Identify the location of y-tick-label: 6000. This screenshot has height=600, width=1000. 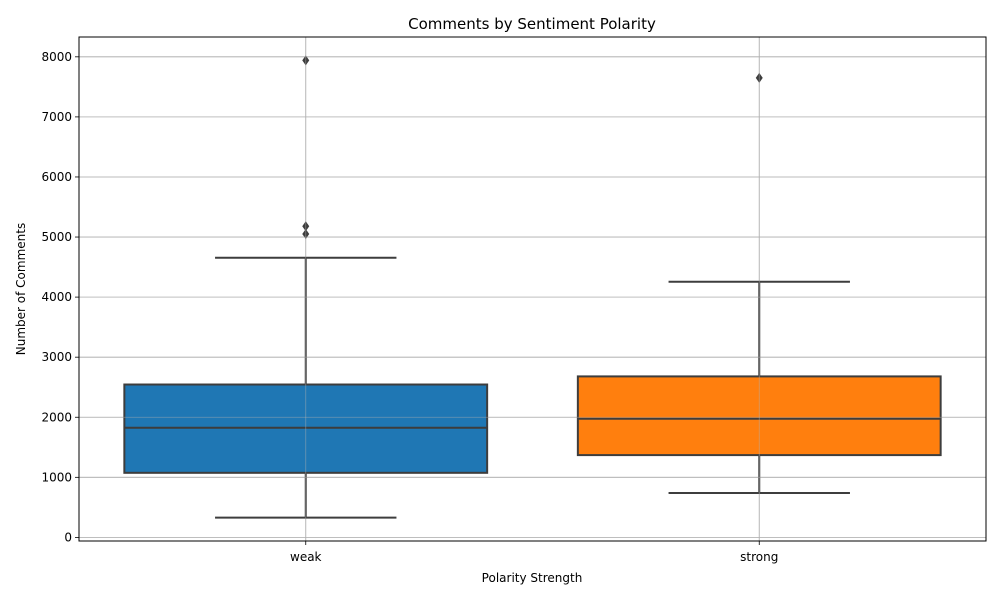
(56, 177).